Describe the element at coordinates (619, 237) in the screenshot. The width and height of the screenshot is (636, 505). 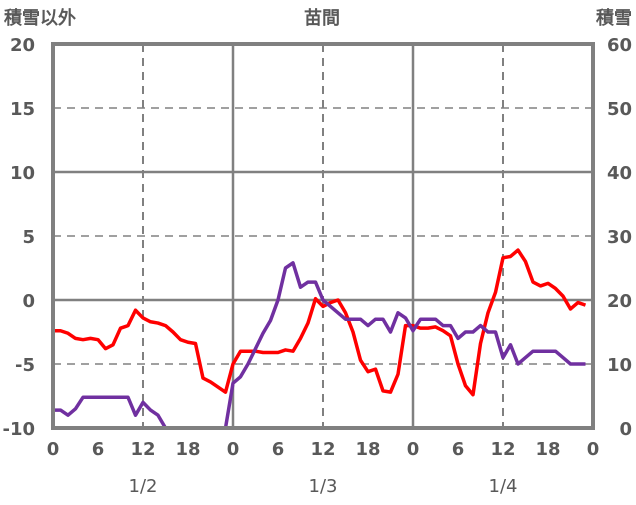
I see `y-tick-right: 30` at that location.